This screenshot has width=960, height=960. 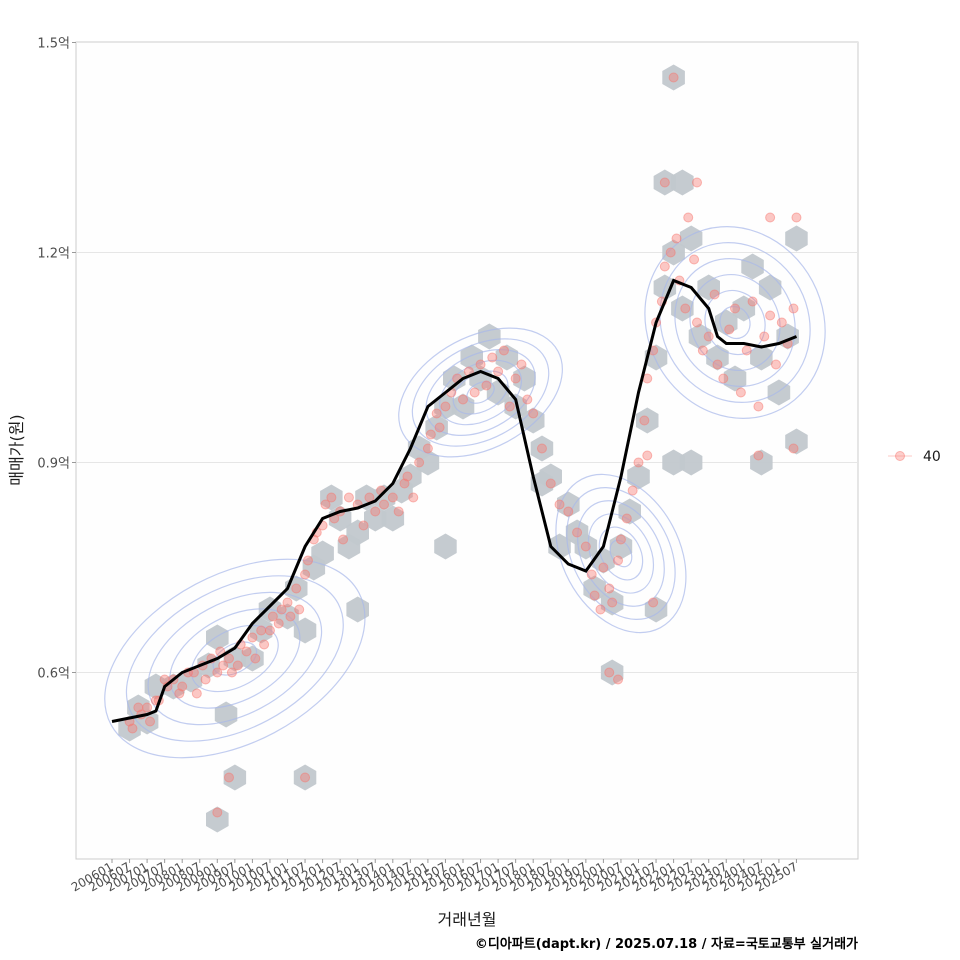 I want to click on y-tick-label: 1.5억, so click(x=53, y=44).